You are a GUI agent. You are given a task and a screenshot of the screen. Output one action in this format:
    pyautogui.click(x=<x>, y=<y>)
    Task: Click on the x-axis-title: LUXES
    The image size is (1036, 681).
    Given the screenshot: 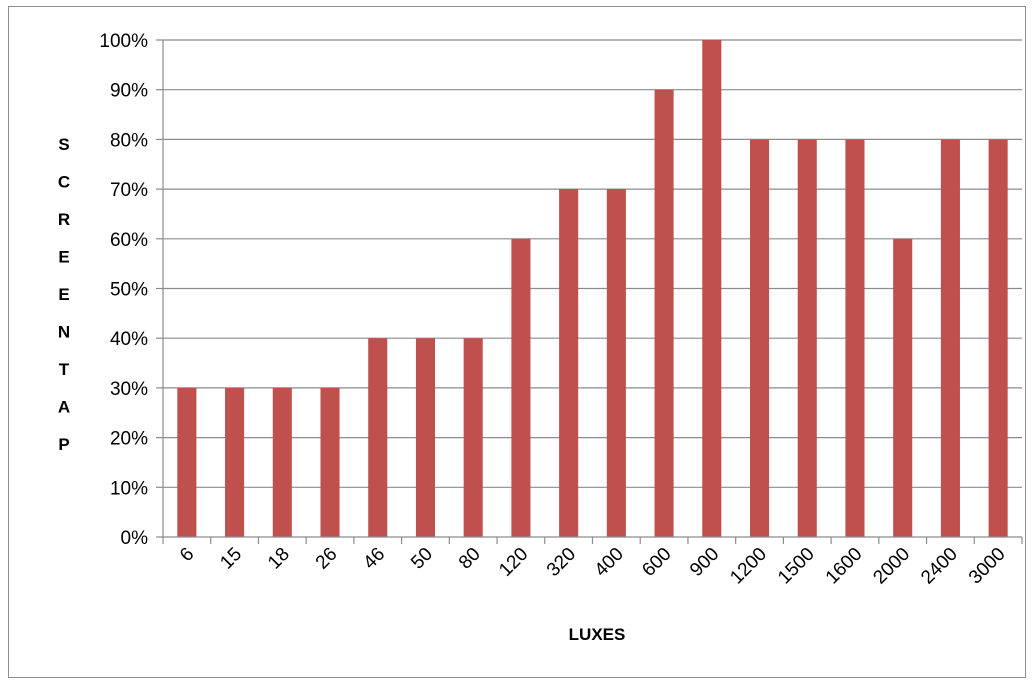 What is the action you would take?
    pyautogui.click(x=597, y=634)
    